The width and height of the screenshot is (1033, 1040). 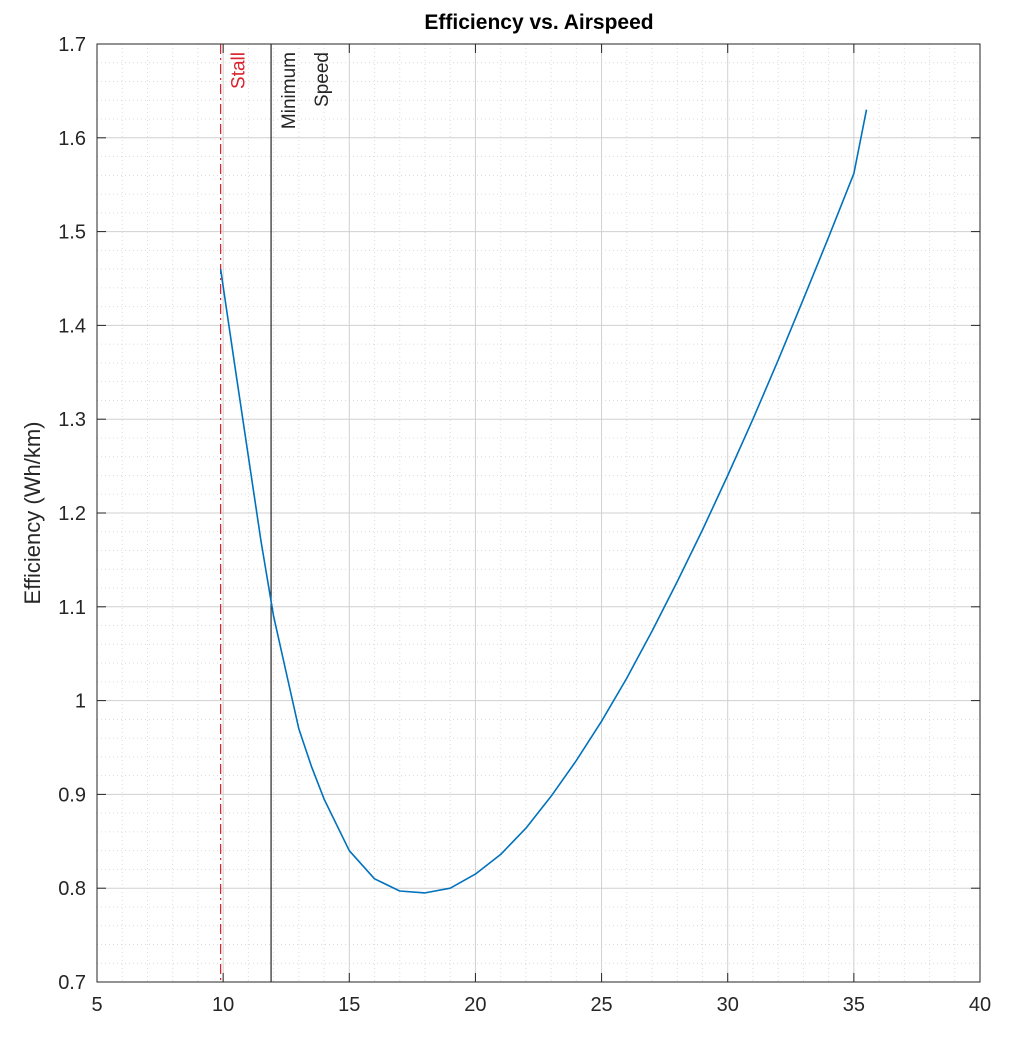 I want to click on y-axis-label: Efficiency (Wh/km), so click(x=32, y=513).